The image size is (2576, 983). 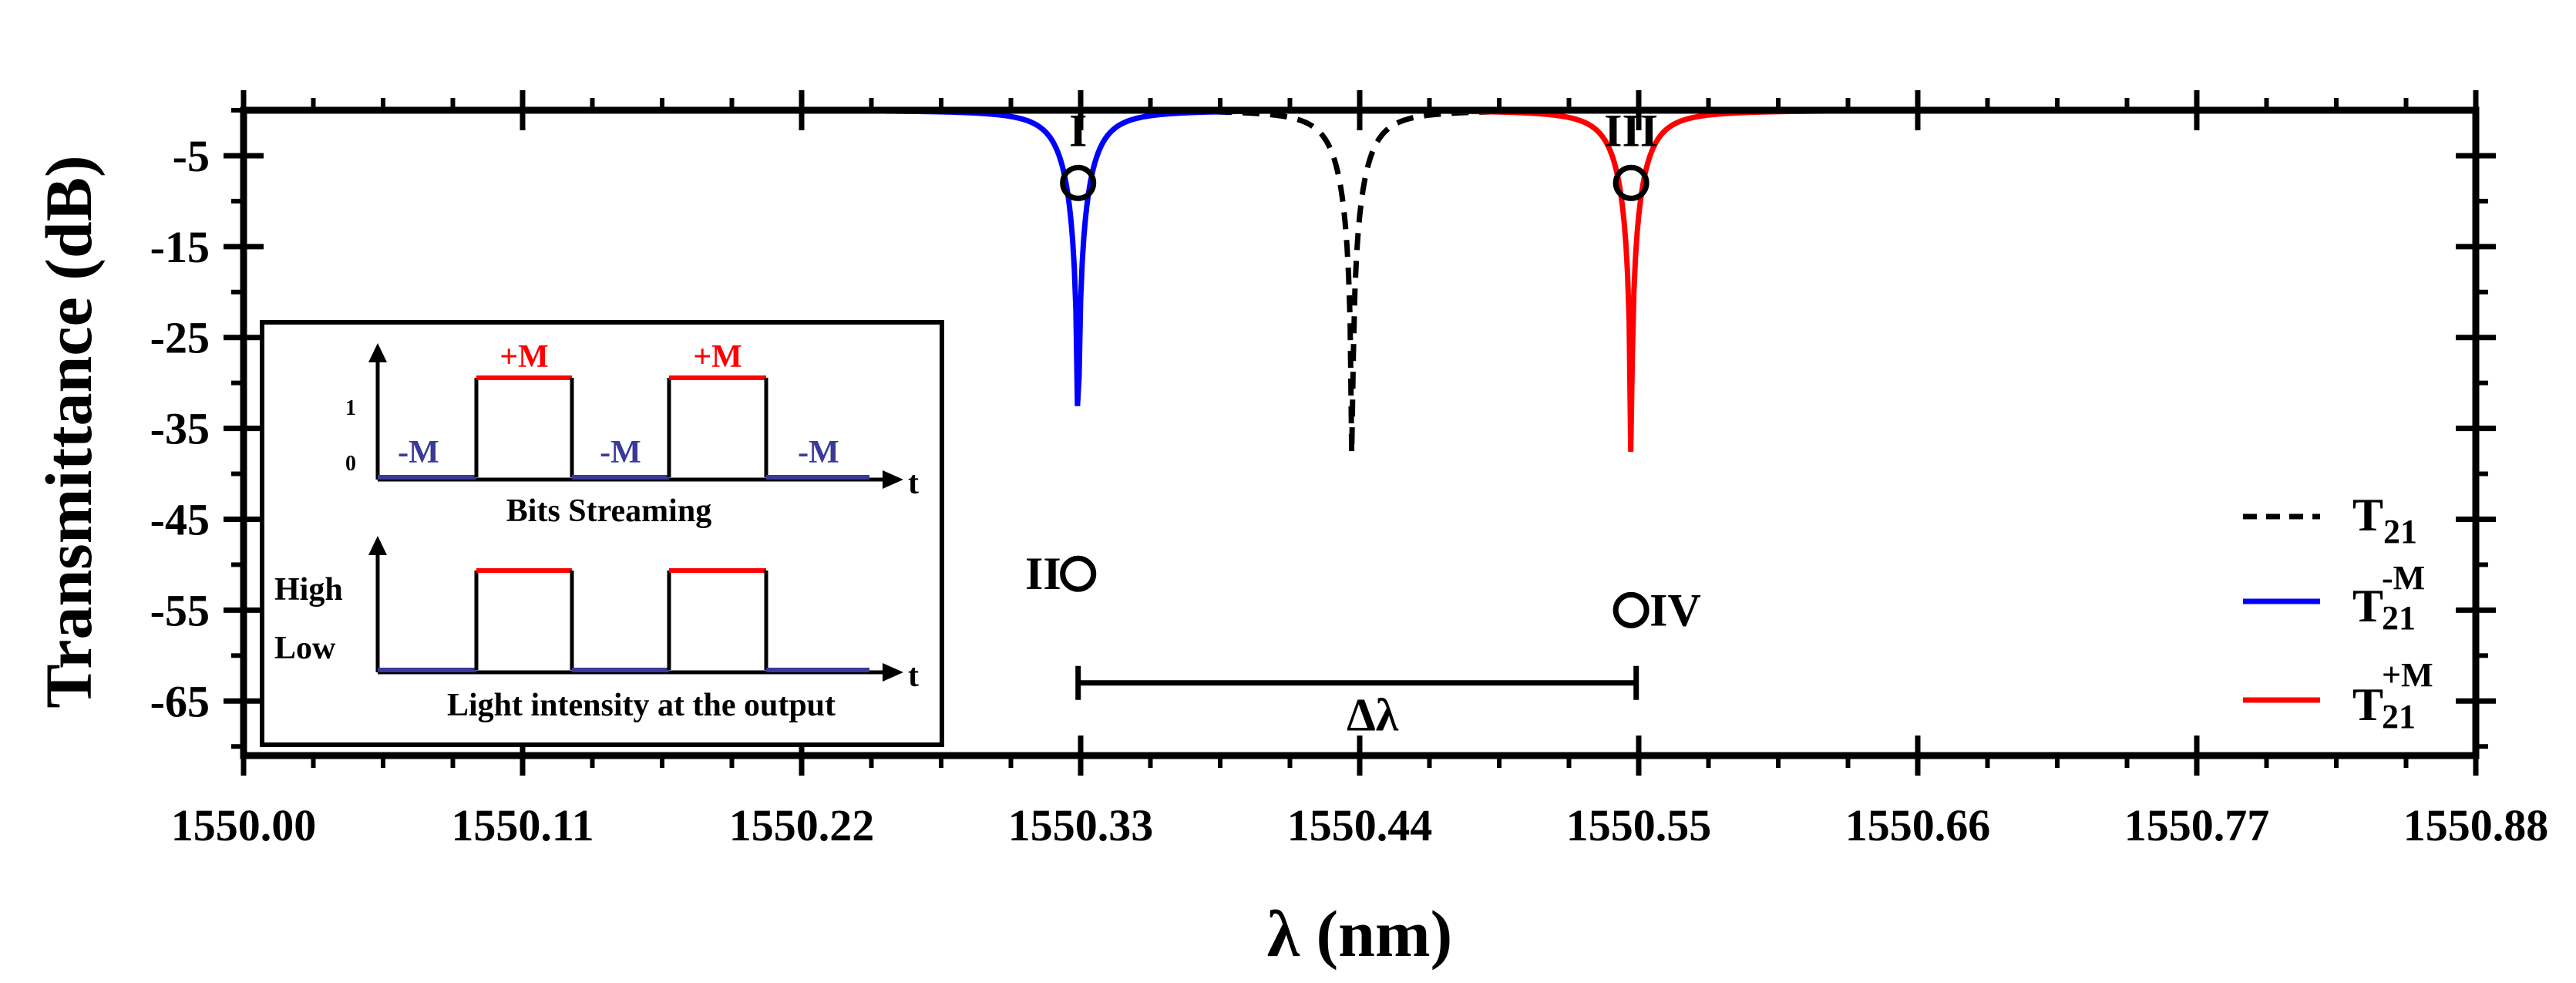 What do you see at coordinates (2476, 825) in the screenshot?
I see `x-tick-label: 1550.88` at bounding box center [2476, 825].